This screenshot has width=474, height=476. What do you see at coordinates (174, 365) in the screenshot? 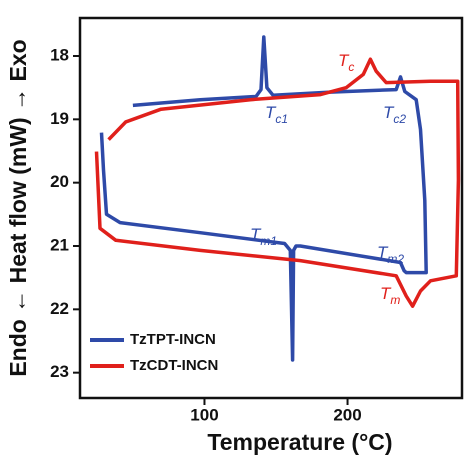
I see `legend-label: TzCDT-INCN` at bounding box center [174, 365].